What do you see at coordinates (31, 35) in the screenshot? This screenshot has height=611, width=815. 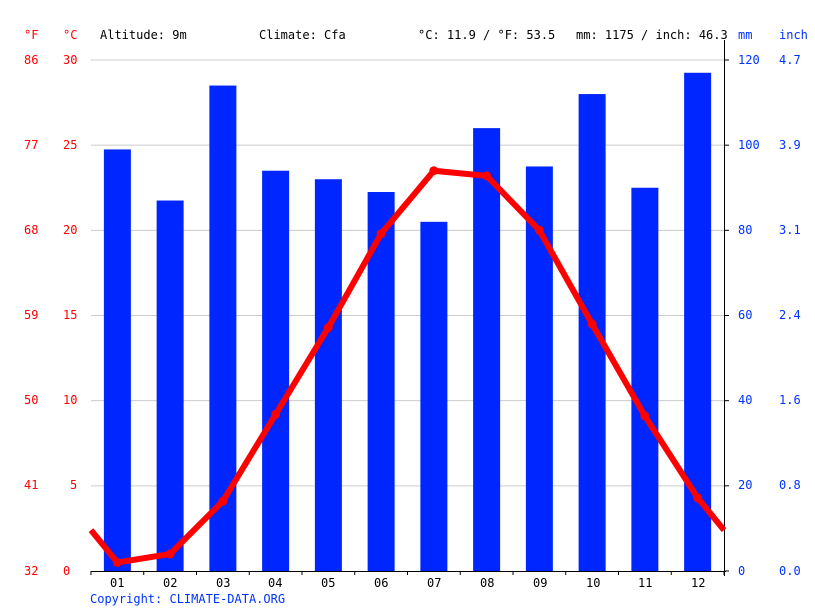 I see `fahrenheit-unit-label: °F` at bounding box center [31, 35].